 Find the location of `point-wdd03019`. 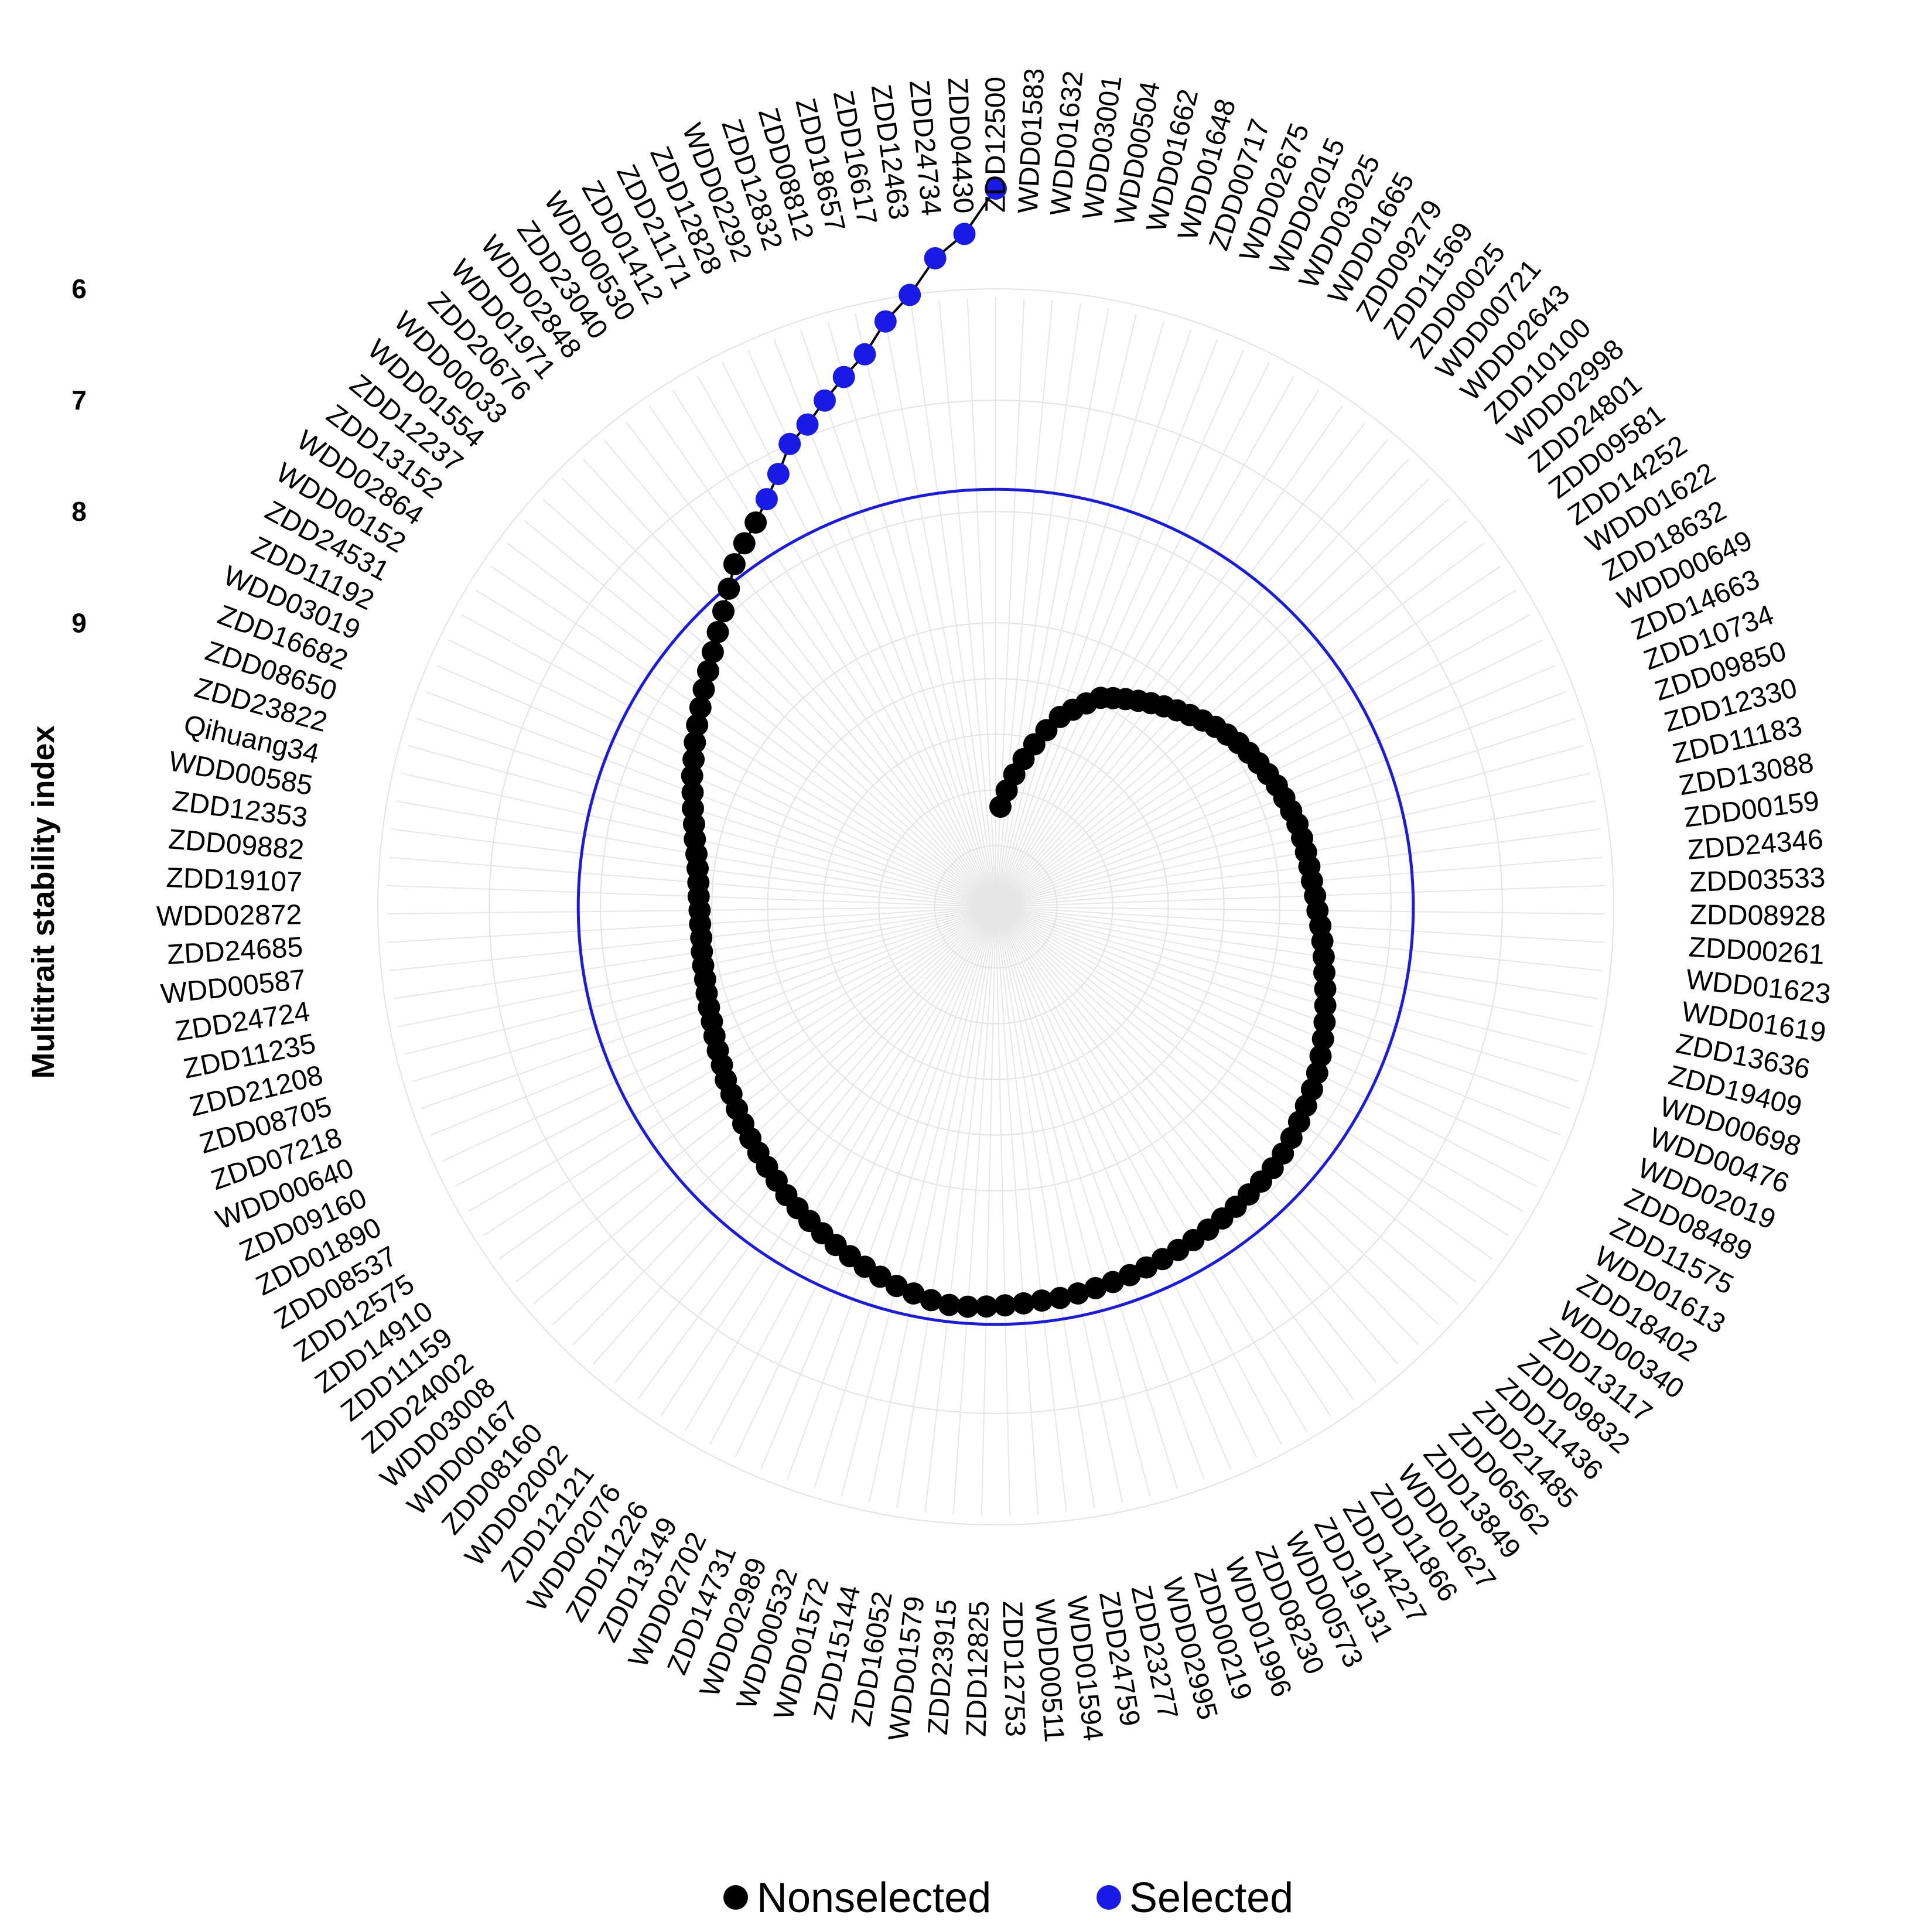

point-wdd03019 is located at coordinates (692, 776).